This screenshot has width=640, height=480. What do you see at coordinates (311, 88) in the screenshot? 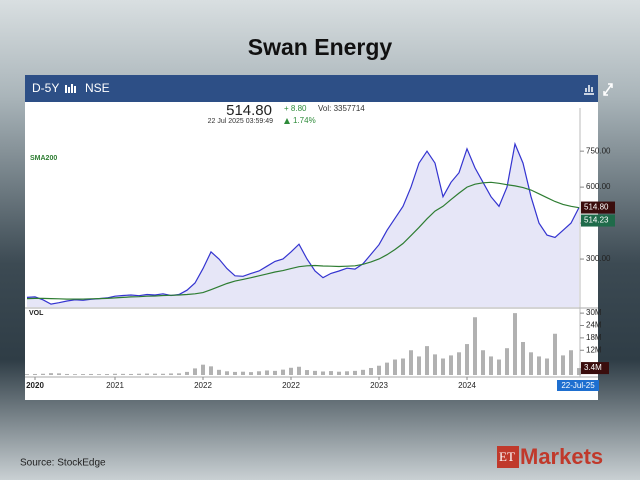
I see `toolbar` at bounding box center [311, 88].